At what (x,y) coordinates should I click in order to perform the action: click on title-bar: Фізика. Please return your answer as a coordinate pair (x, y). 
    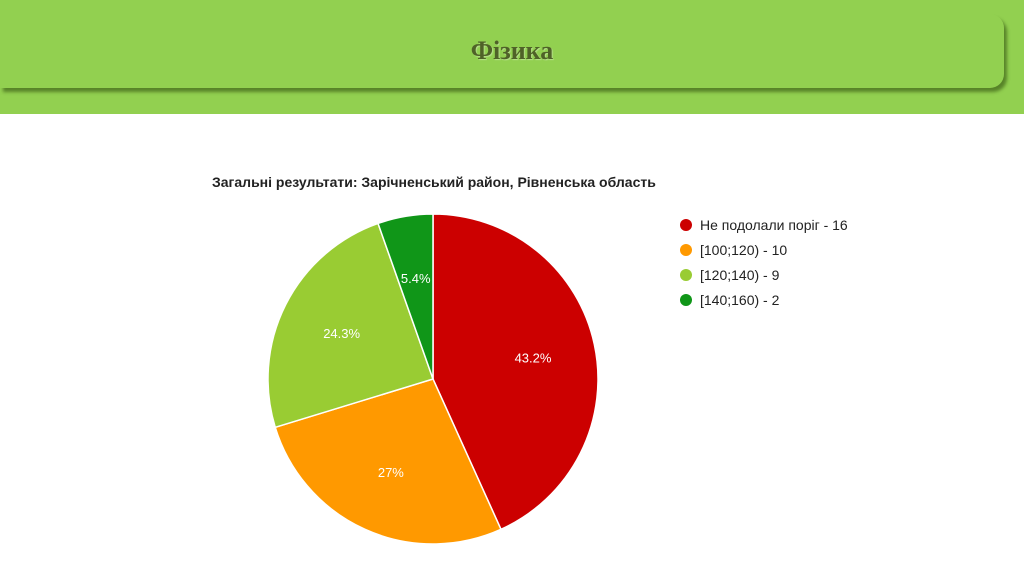
    Looking at the image, I should click on (502, 51).